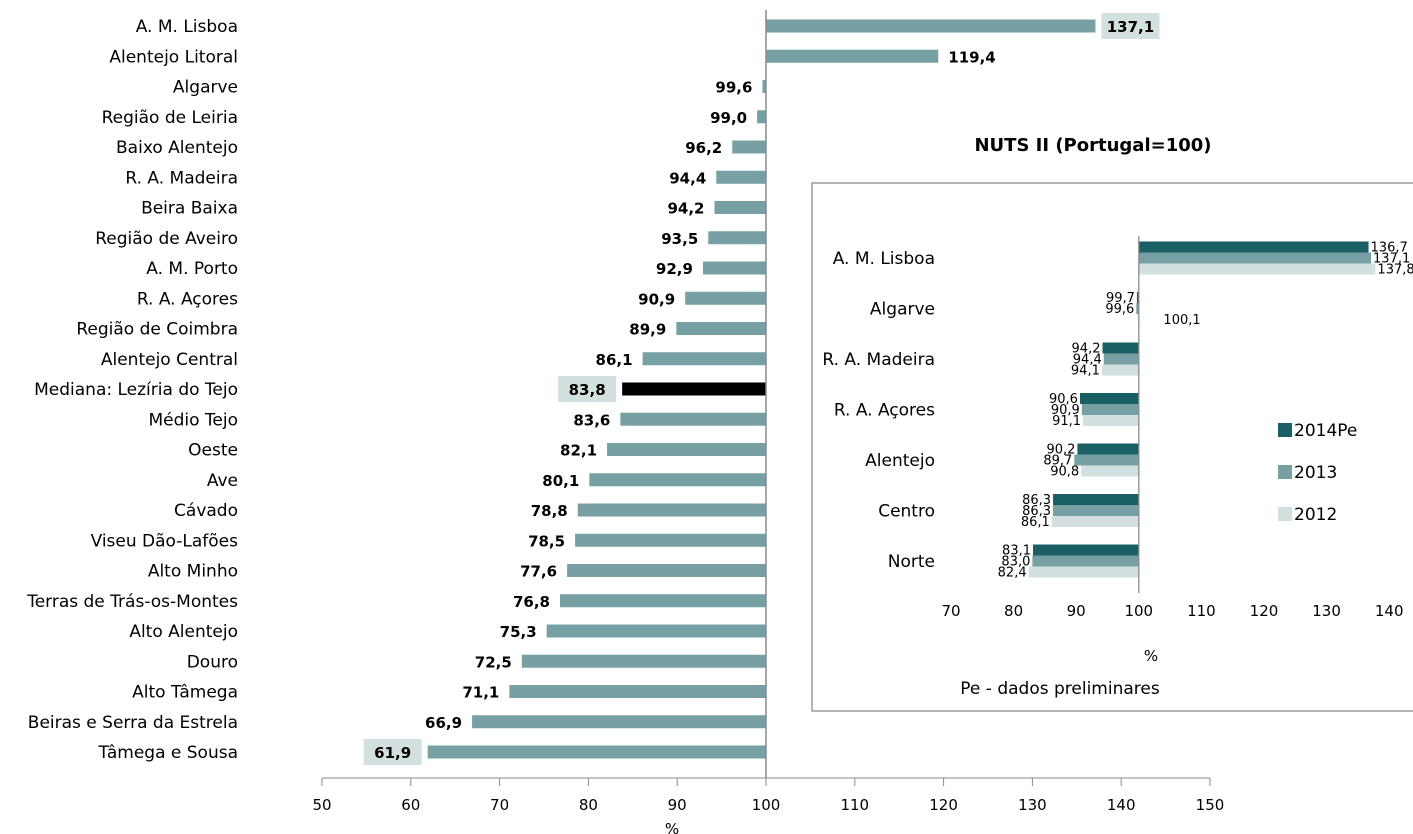 This screenshot has width=1413, height=834. What do you see at coordinates (1315, 515) in the screenshot?
I see `legend-label-2012: 2012` at bounding box center [1315, 515].